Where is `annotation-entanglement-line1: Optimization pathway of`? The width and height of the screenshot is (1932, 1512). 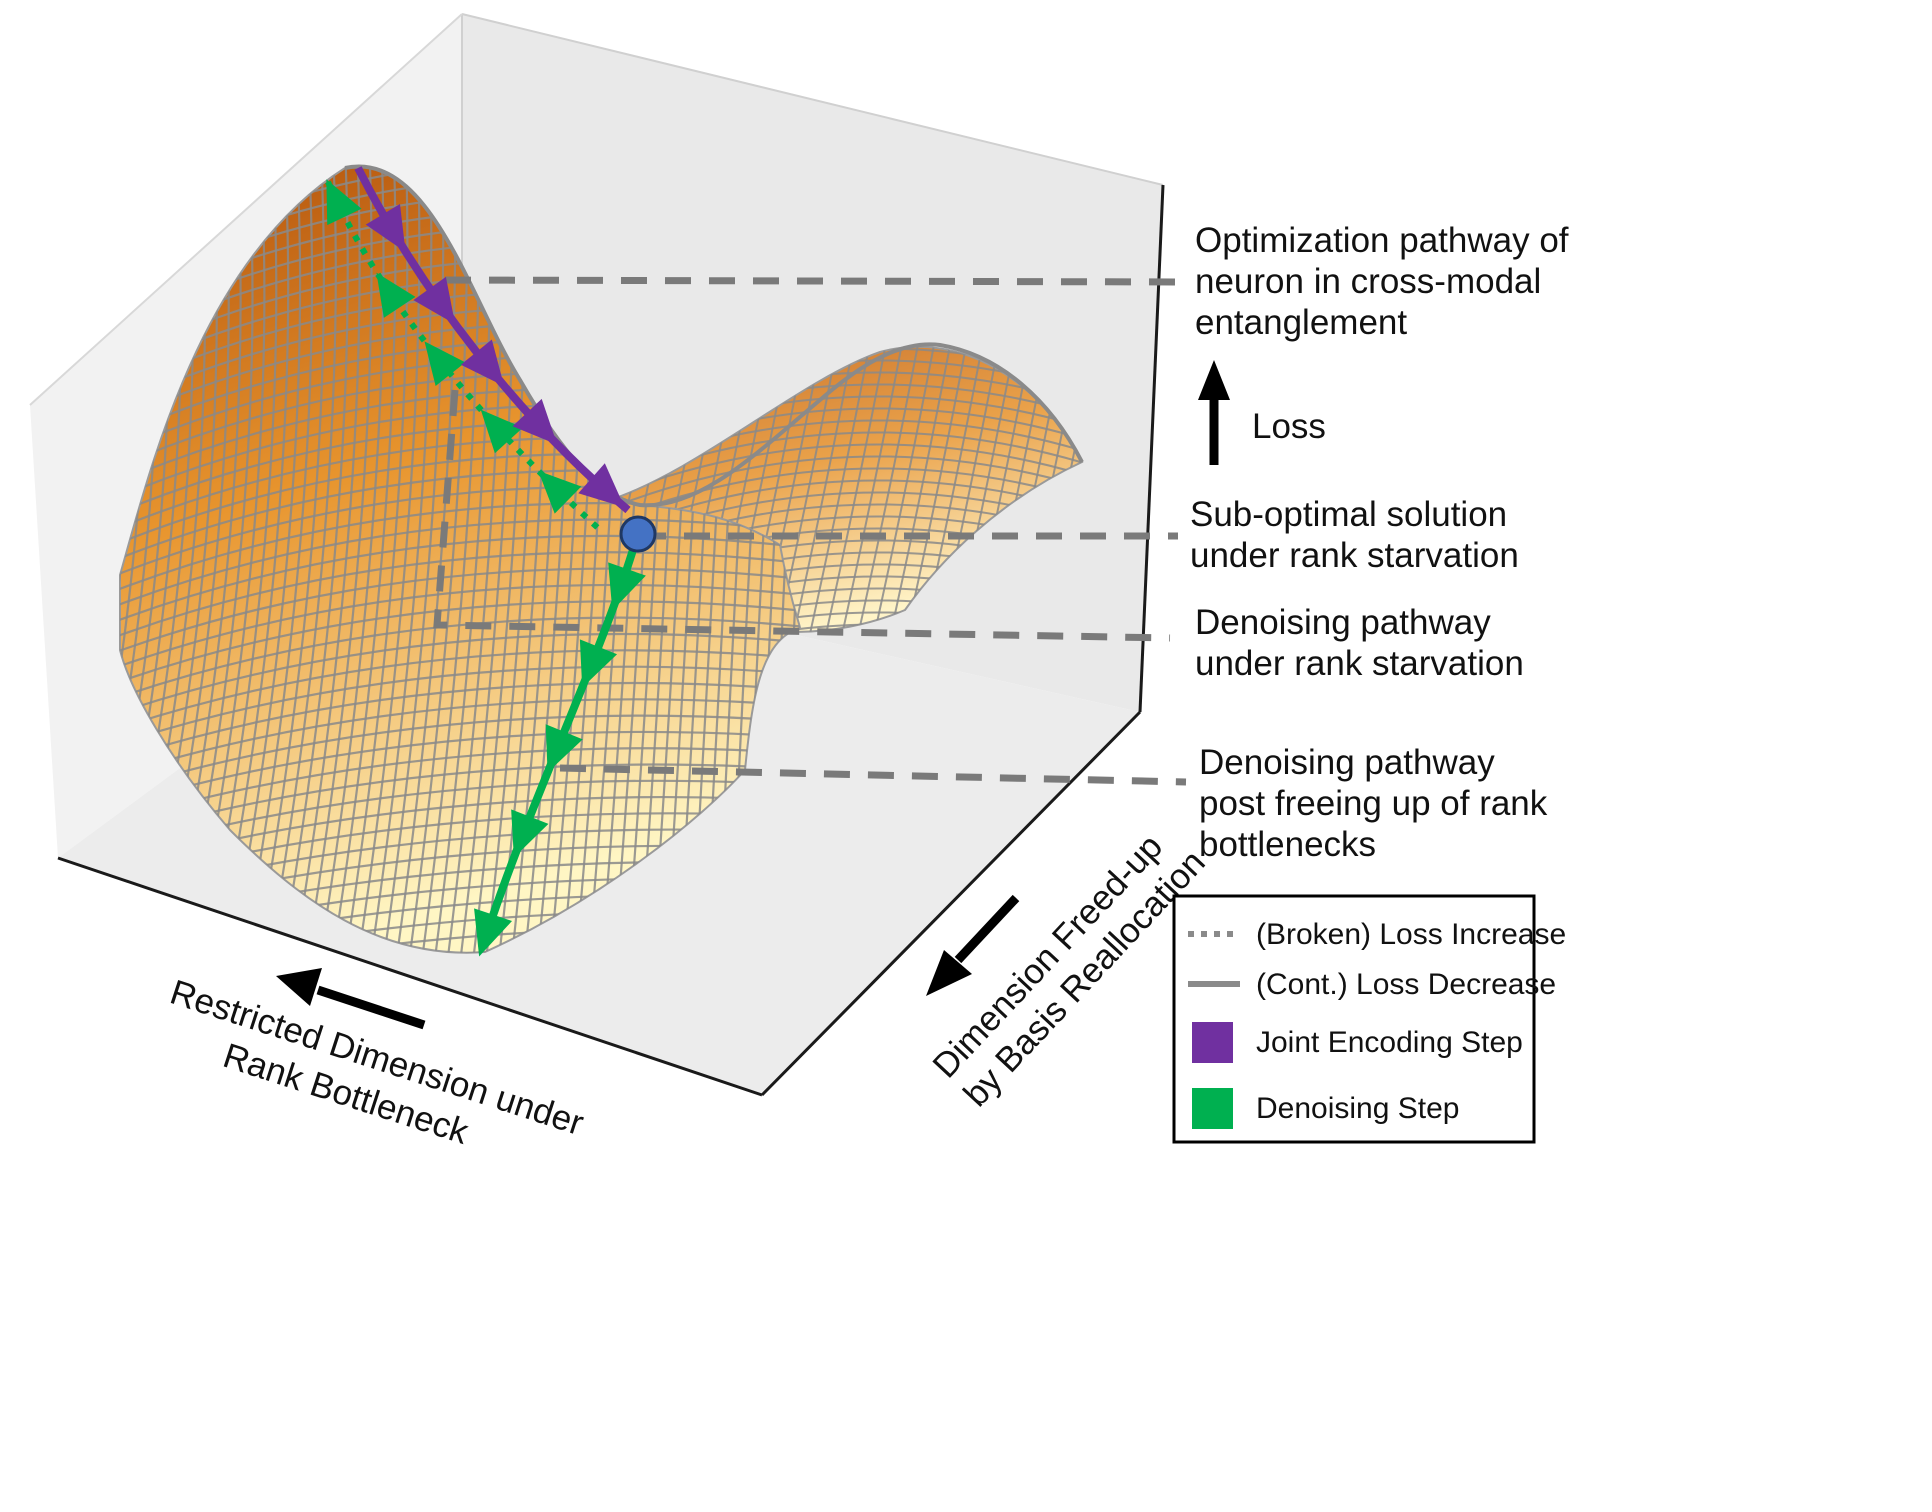
annotation-entanglement-line1: Optimization pathway of is located at coordinates (1382, 240).